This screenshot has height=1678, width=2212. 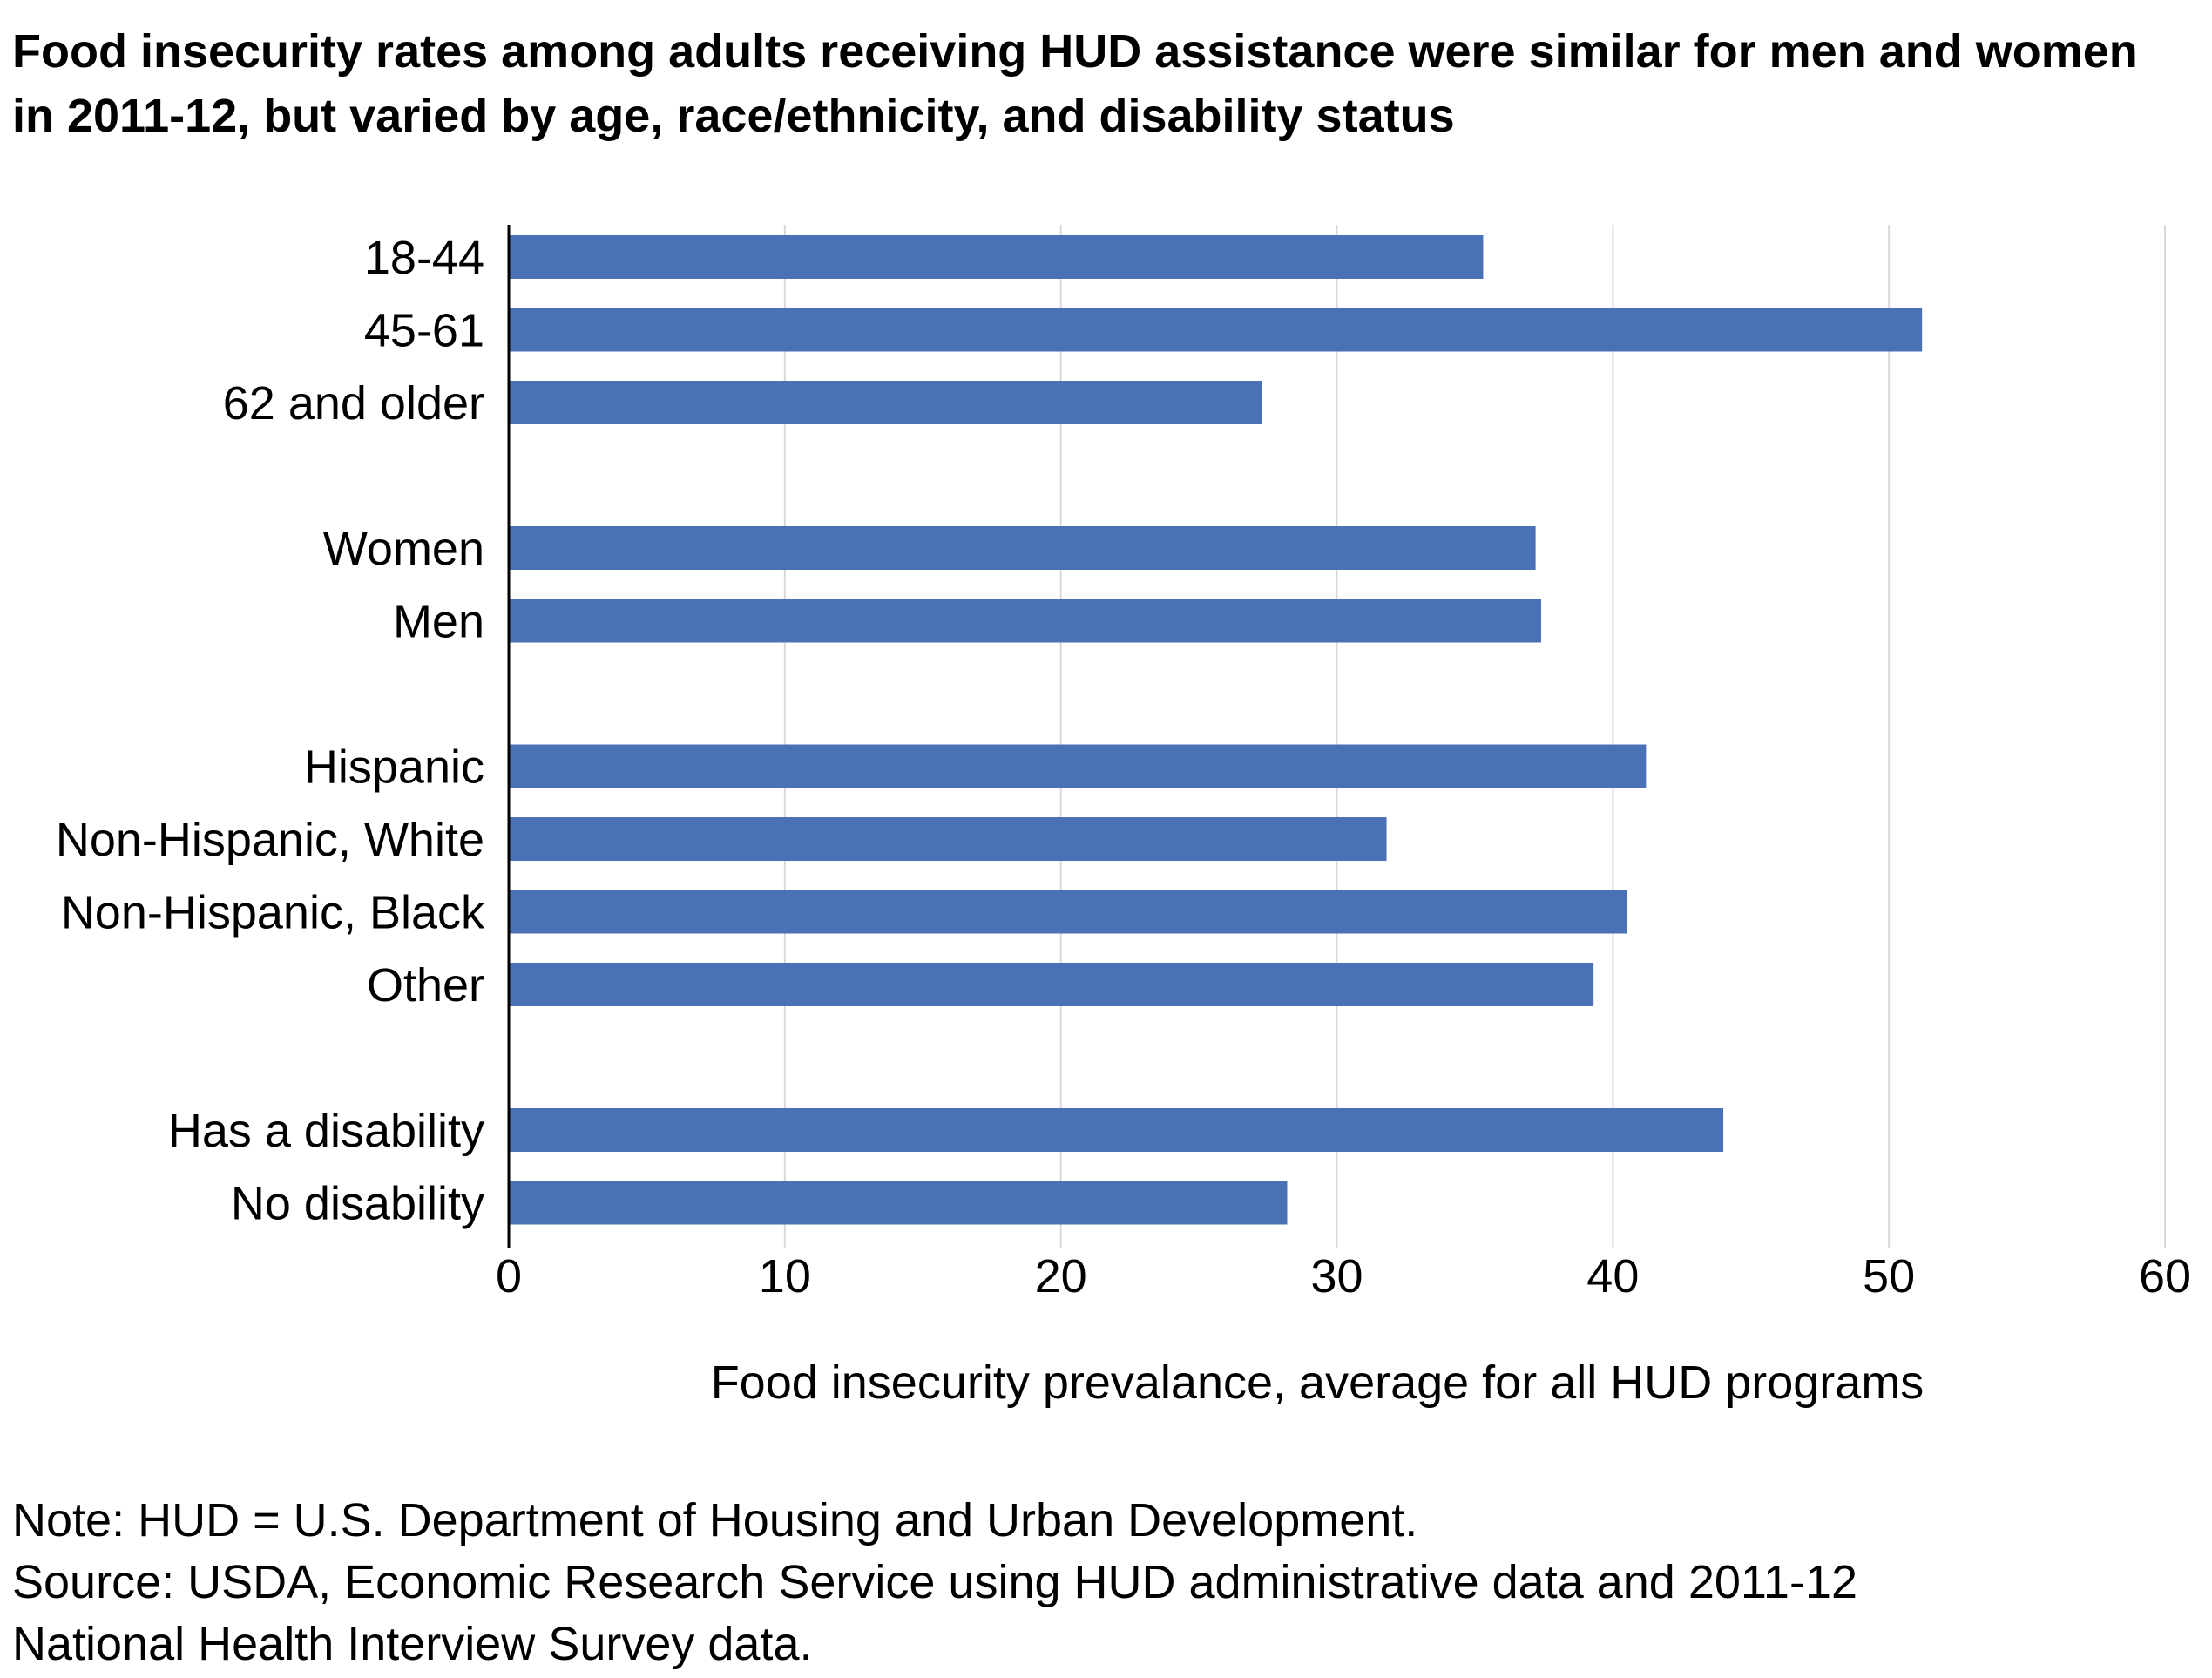 What do you see at coordinates (785, 1276) in the screenshot?
I see `x-tick-label: 10` at bounding box center [785, 1276].